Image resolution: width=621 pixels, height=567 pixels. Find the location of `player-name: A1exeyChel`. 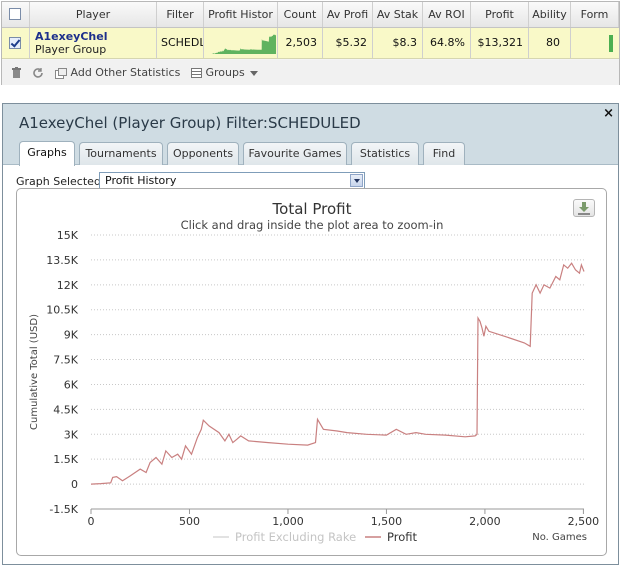

player-name: A1exeyChel is located at coordinates (71, 36).